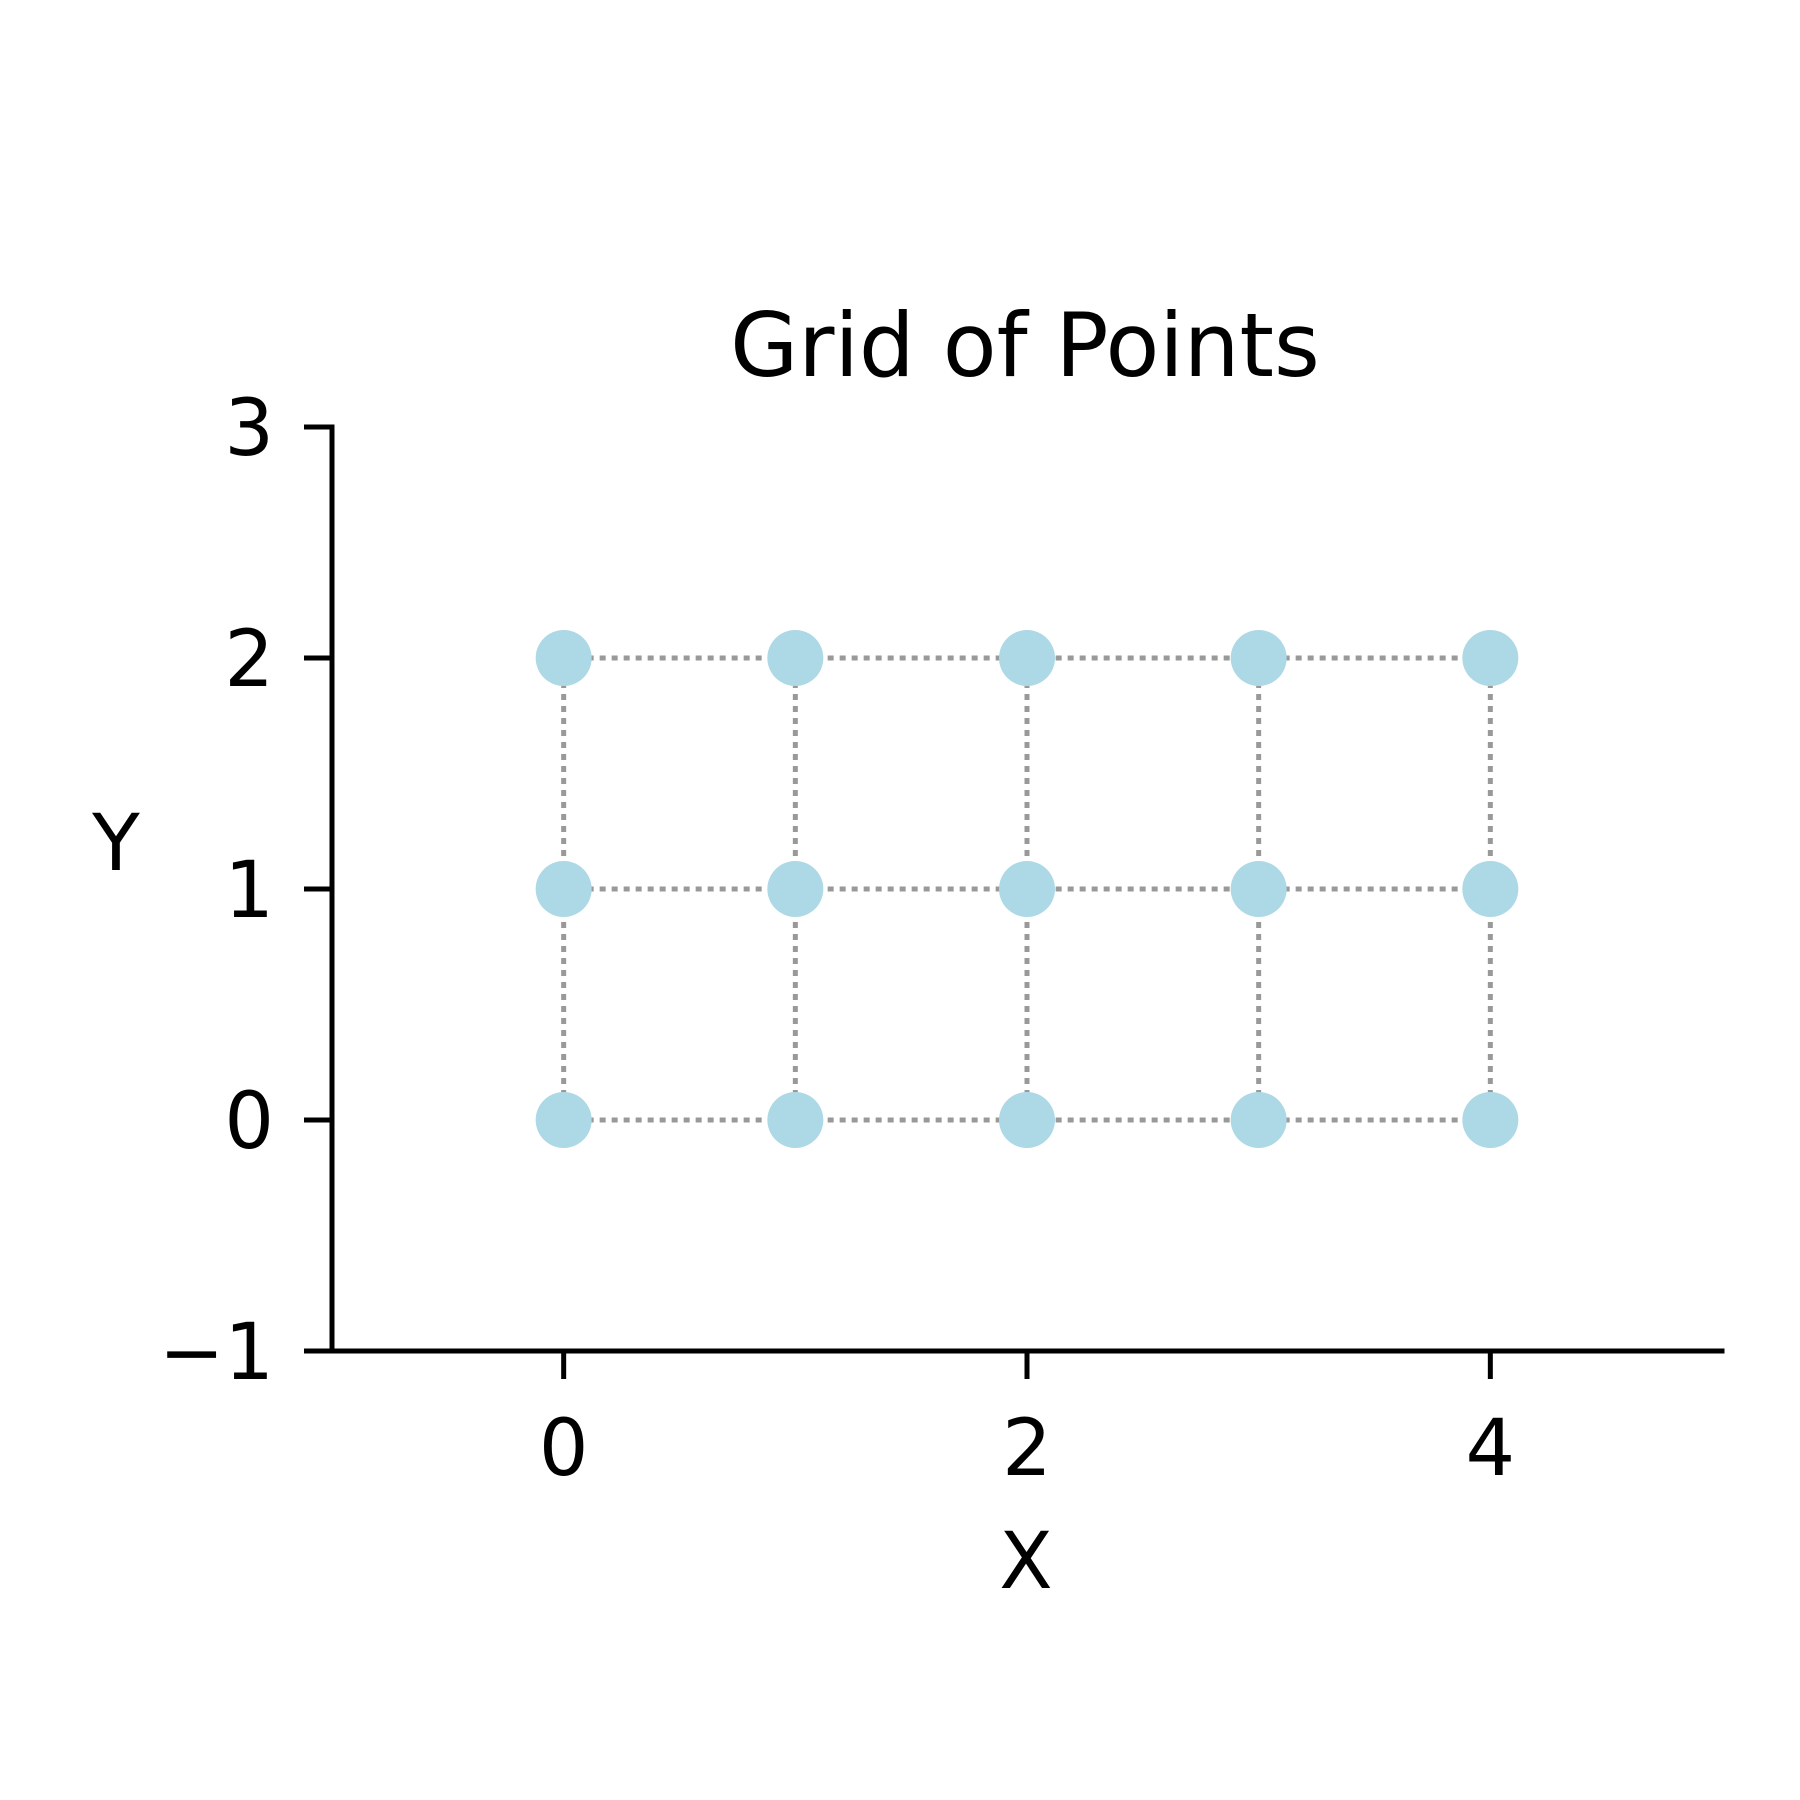 This screenshot has height=1800, width=1800. I want to click on y-tick-label: −1, so click(216, 1353).